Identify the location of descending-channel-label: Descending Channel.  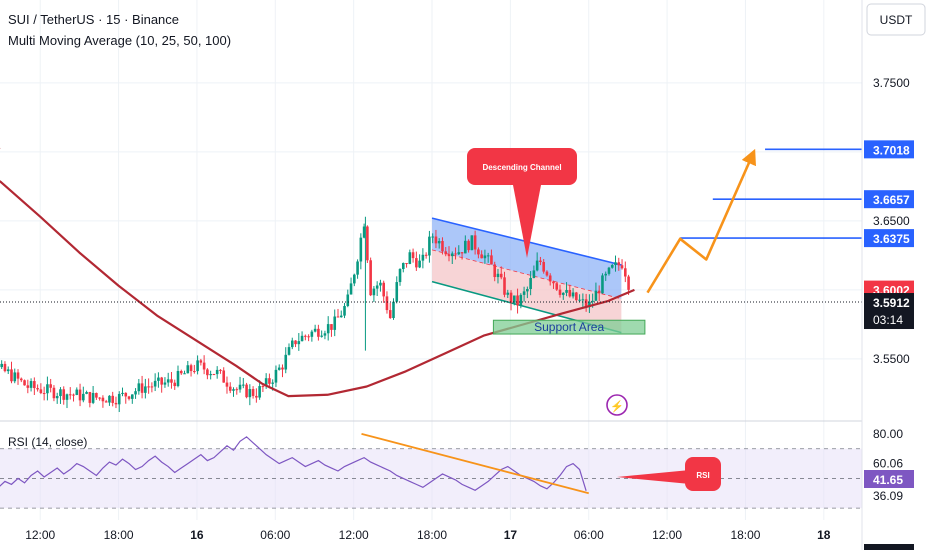
(521, 167).